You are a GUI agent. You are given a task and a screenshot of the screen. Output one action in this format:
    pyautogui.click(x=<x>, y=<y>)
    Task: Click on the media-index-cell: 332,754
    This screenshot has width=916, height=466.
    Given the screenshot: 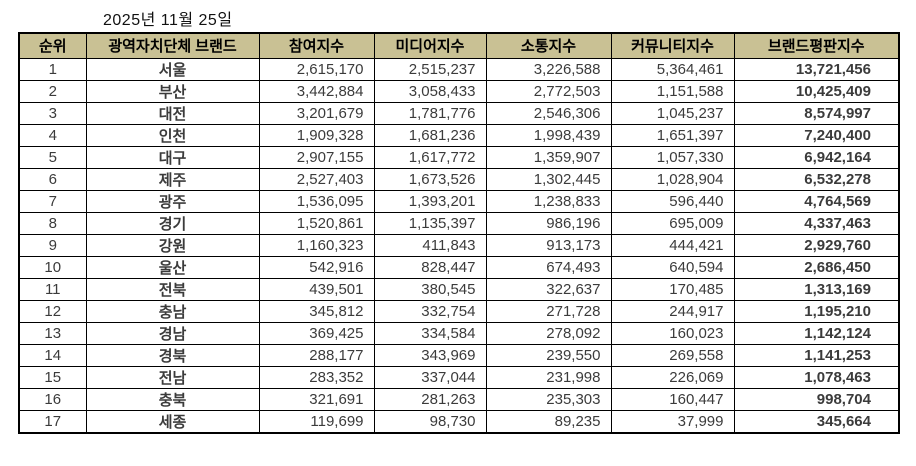 What is the action you would take?
    pyautogui.click(x=430, y=311)
    